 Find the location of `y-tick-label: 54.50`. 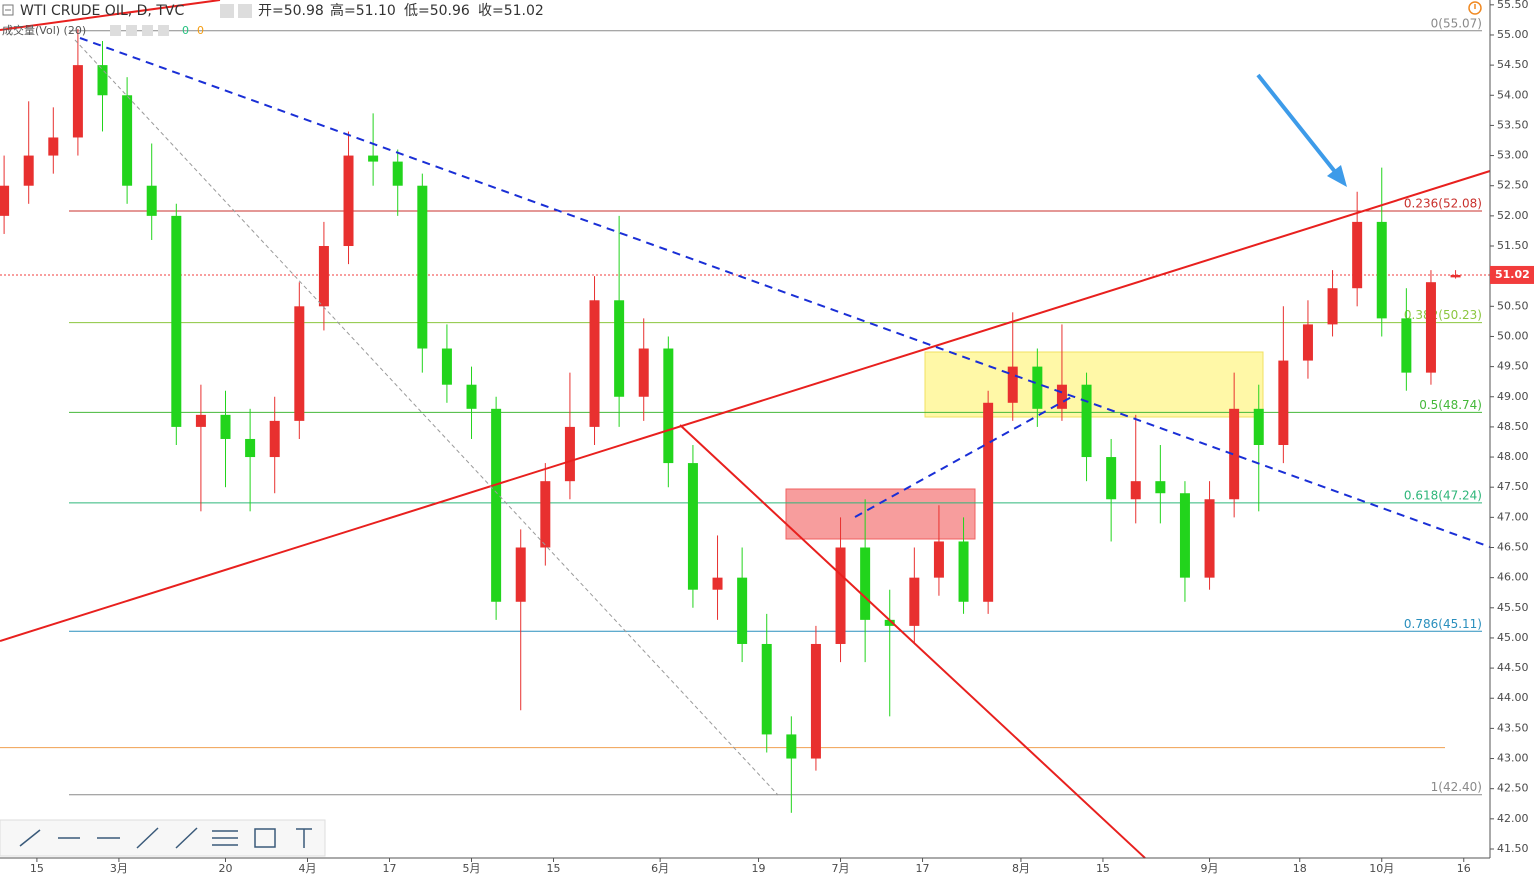

y-tick-label: 54.50 is located at coordinates (1513, 64).